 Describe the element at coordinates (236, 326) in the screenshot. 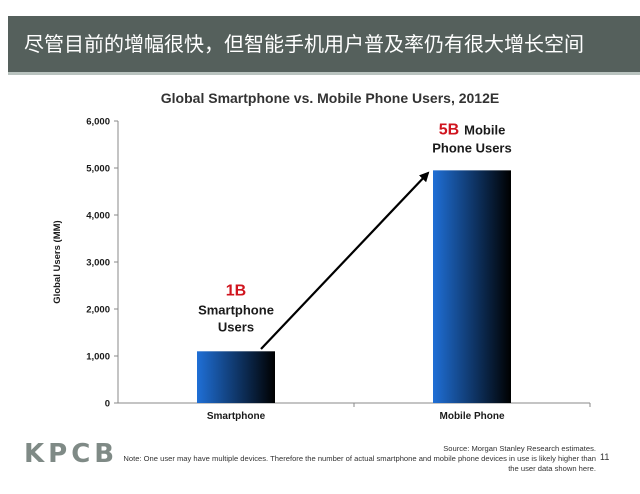

I see `annotation-line: Users` at that location.